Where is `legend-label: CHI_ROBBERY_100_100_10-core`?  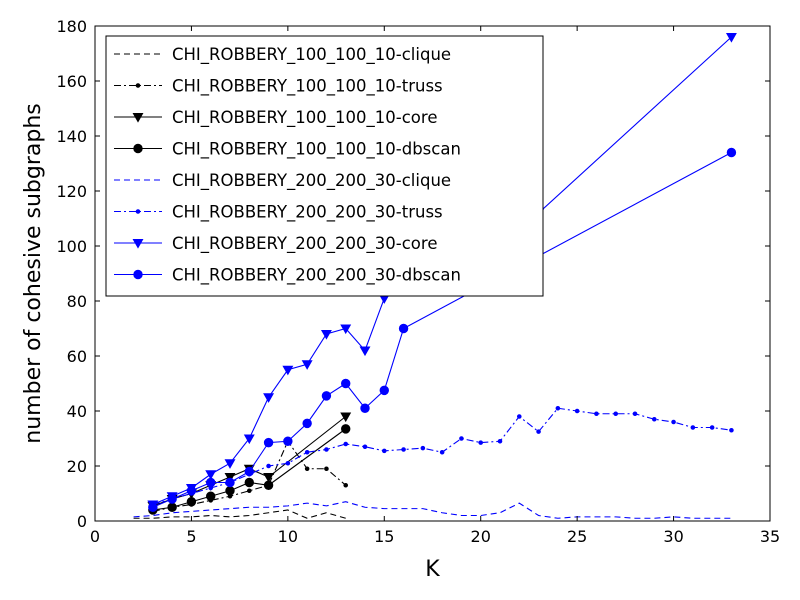
legend-label: CHI_ROBBERY_100_100_10-core is located at coordinates (304, 118).